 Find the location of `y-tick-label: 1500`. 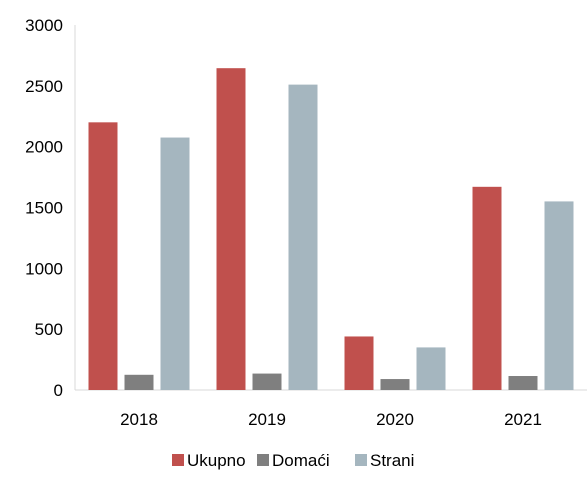

y-tick-label: 1500 is located at coordinates (44, 208).